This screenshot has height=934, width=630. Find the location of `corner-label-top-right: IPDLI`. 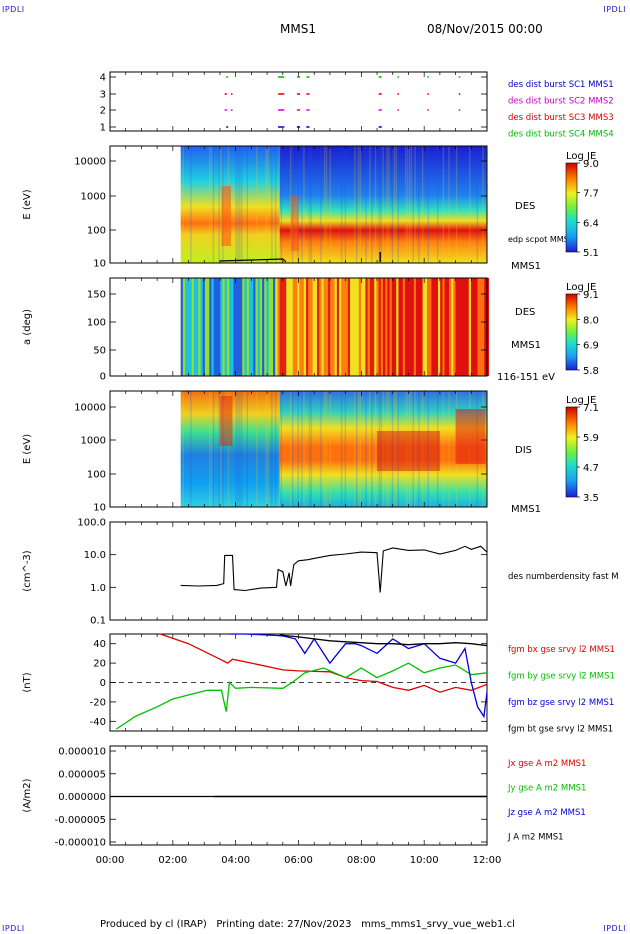

corner-label-top-right: IPDLI is located at coordinates (614, 9).